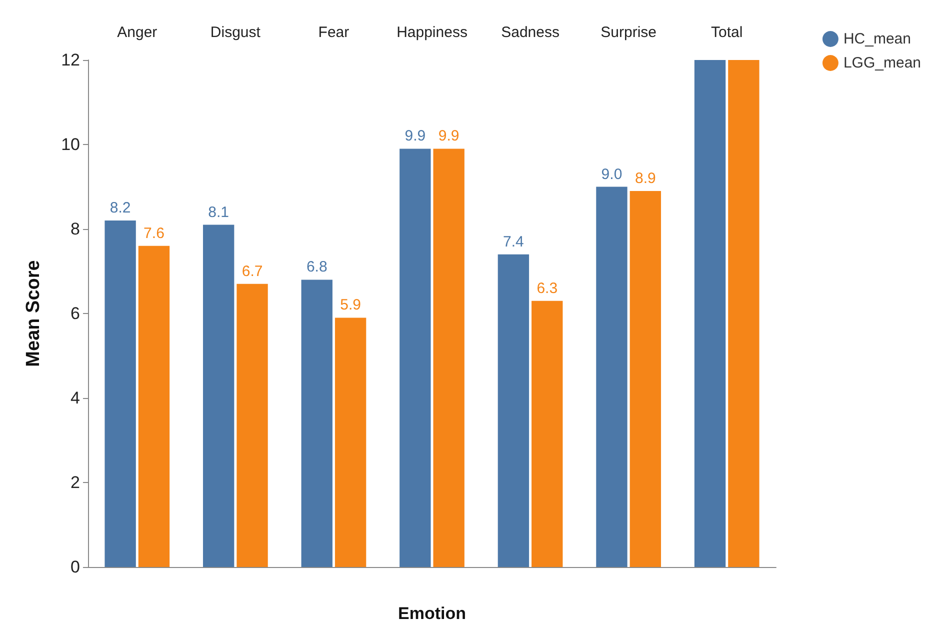 The image size is (944, 635). Describe the element at coordinates (70, 60) in the screenshot. I see `y-tick-label: 12` at that location.